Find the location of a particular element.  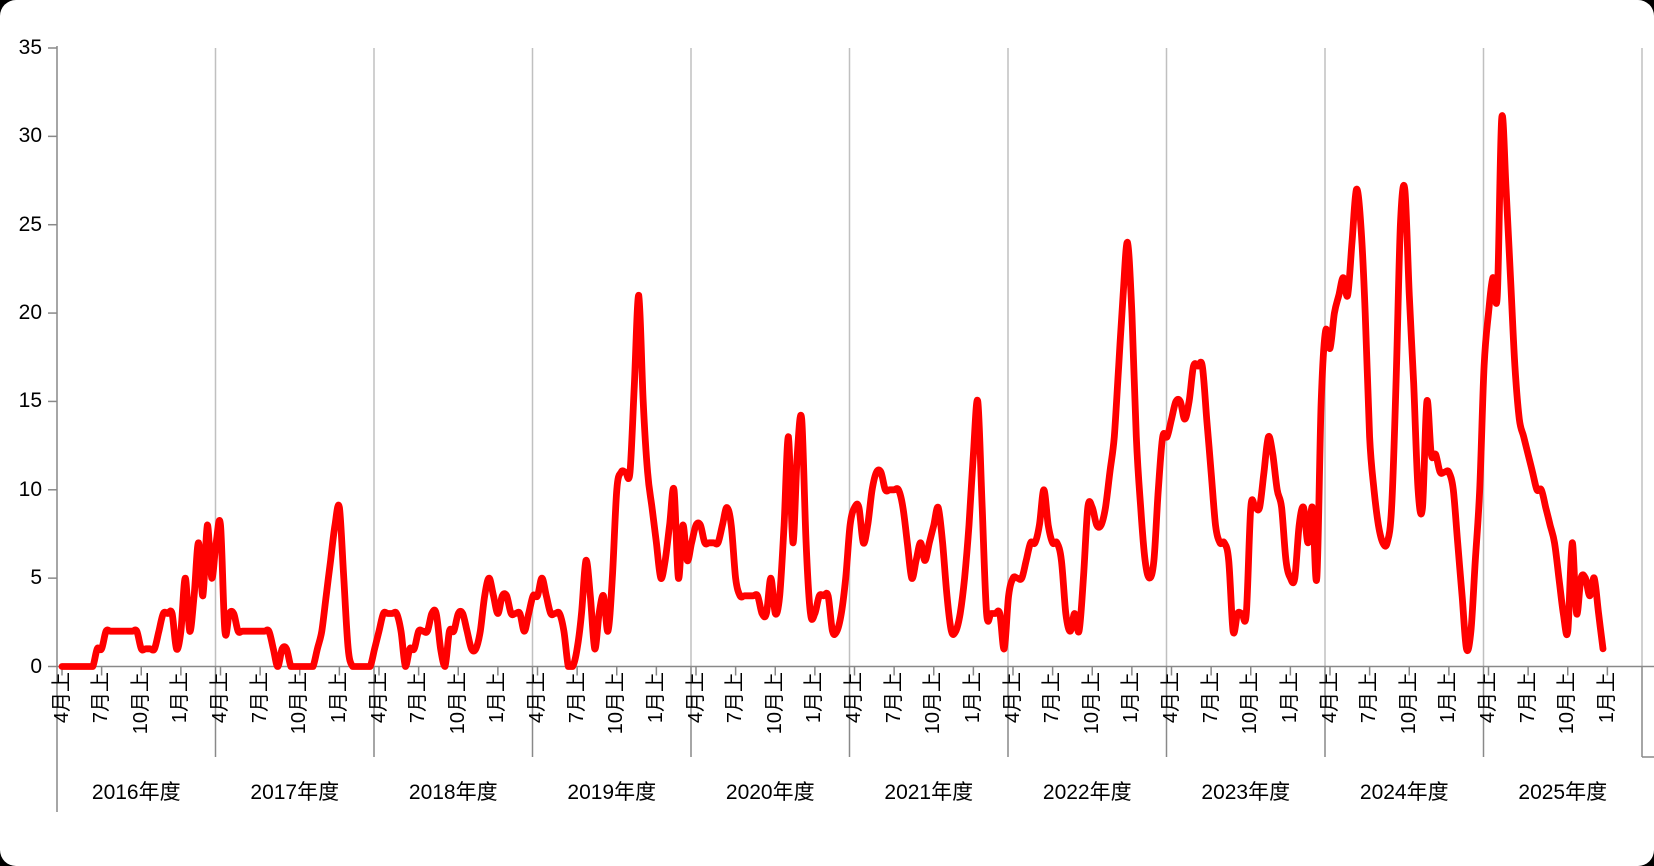

fiscal-year-label: 2018年度 is located at coordinates (453, 792).